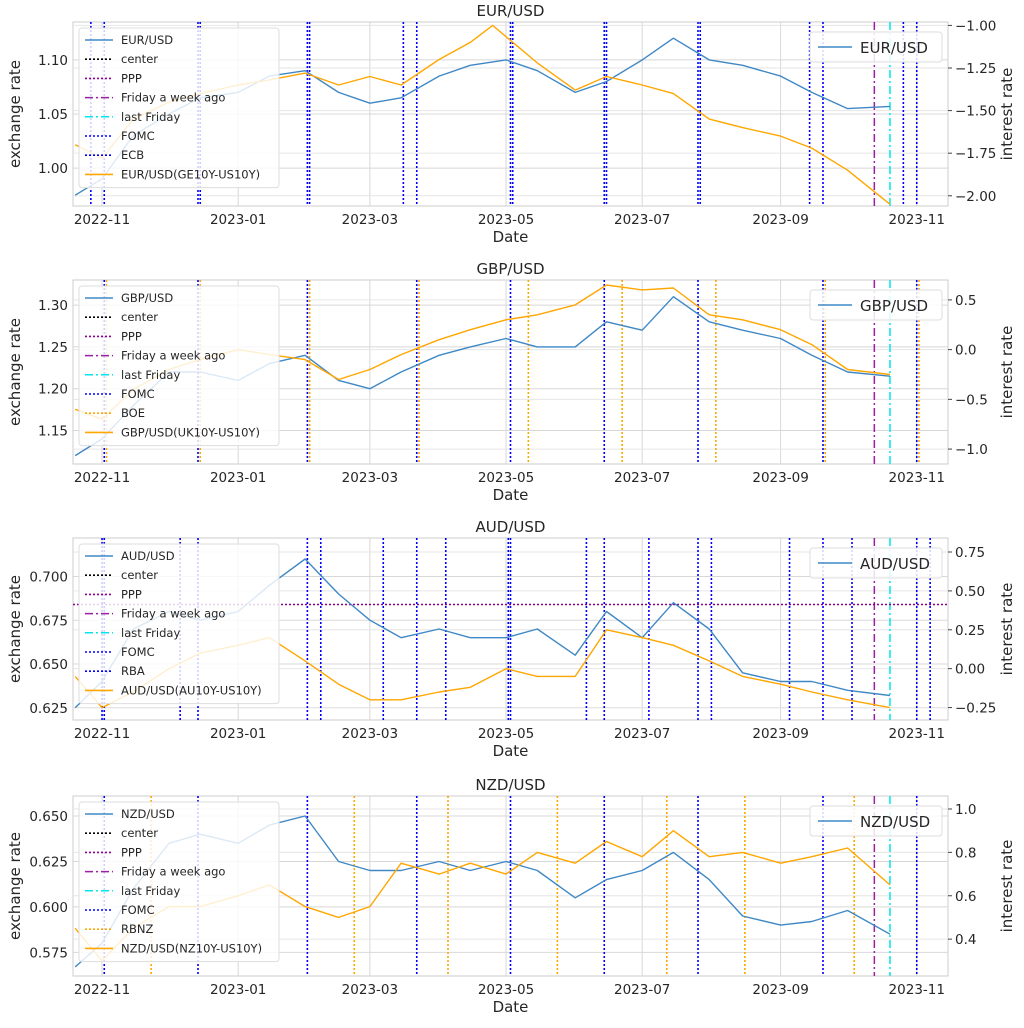 This screenshot has width=1024, height=1028. What do you see at coordinates (133, 413) in the screenshot?
I see `legend-entry: BOE` at bounding box center [133, 413].